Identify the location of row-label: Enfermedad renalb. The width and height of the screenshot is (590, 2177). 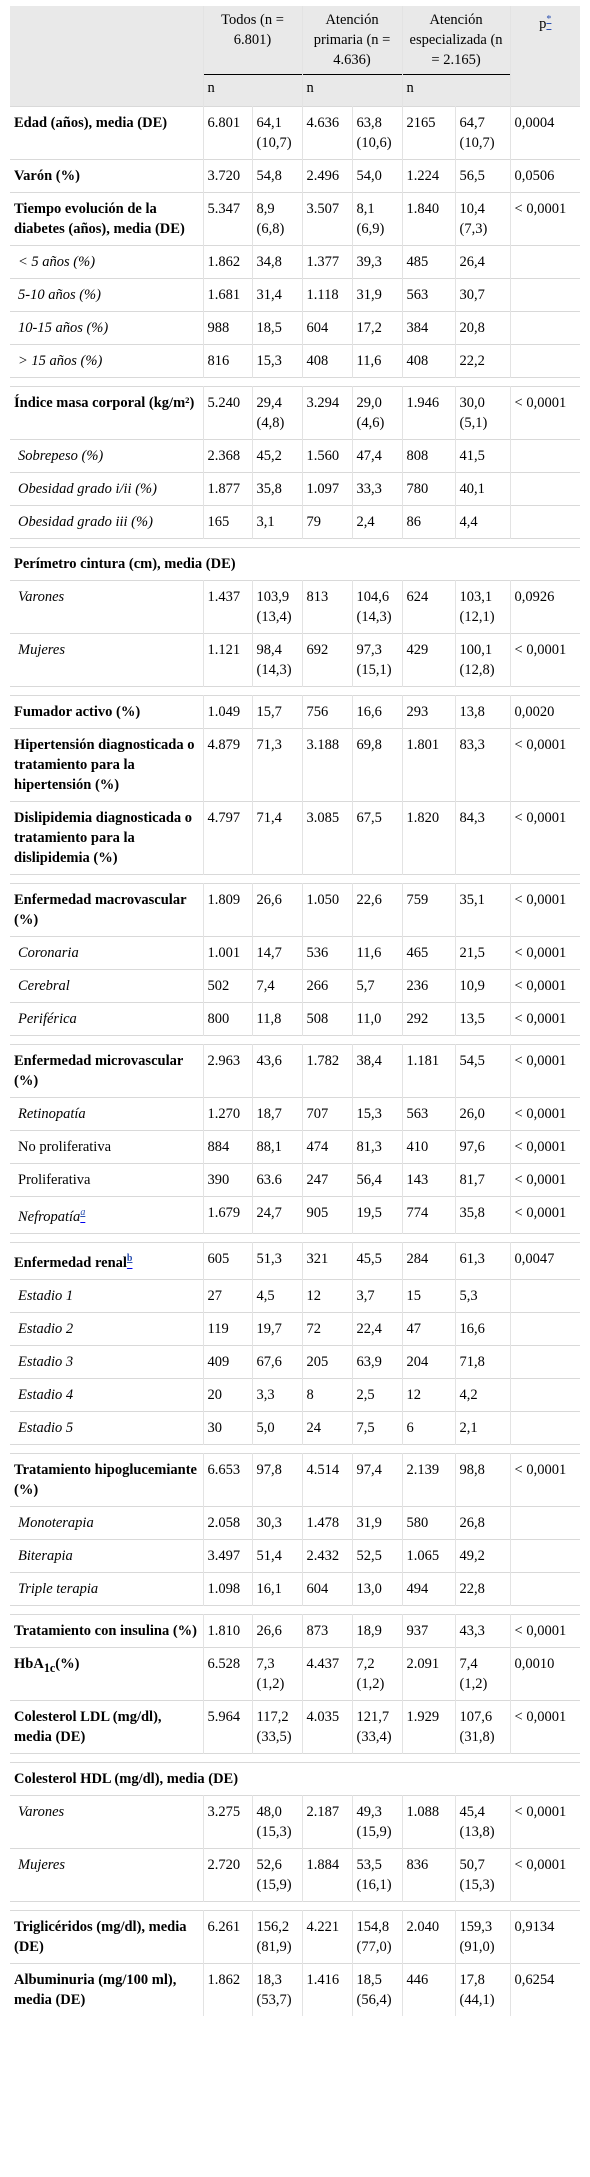
(107, 1260).